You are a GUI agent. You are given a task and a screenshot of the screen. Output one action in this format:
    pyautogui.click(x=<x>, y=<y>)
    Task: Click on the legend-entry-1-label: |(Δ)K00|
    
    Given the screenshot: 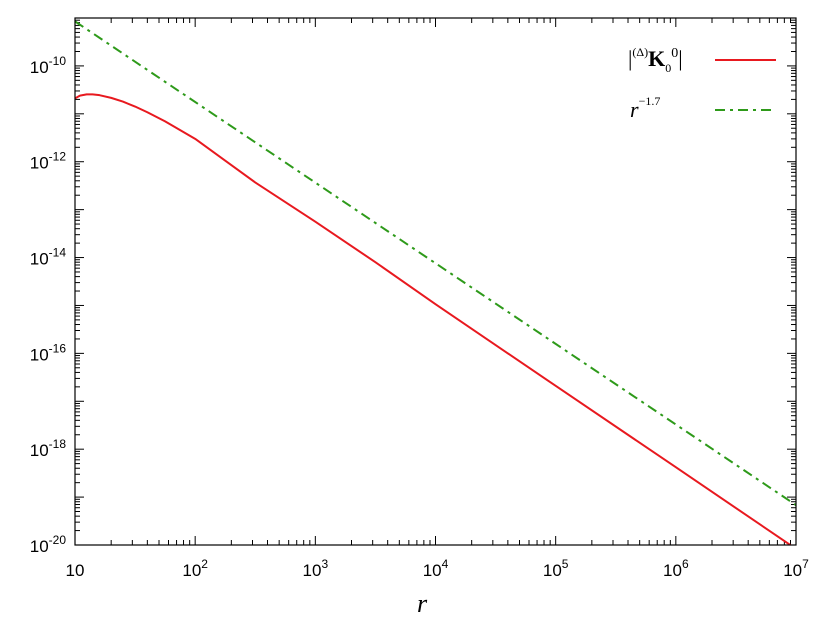 What is the action you would take?
    pyautogui.click(x=655, y=60)
    